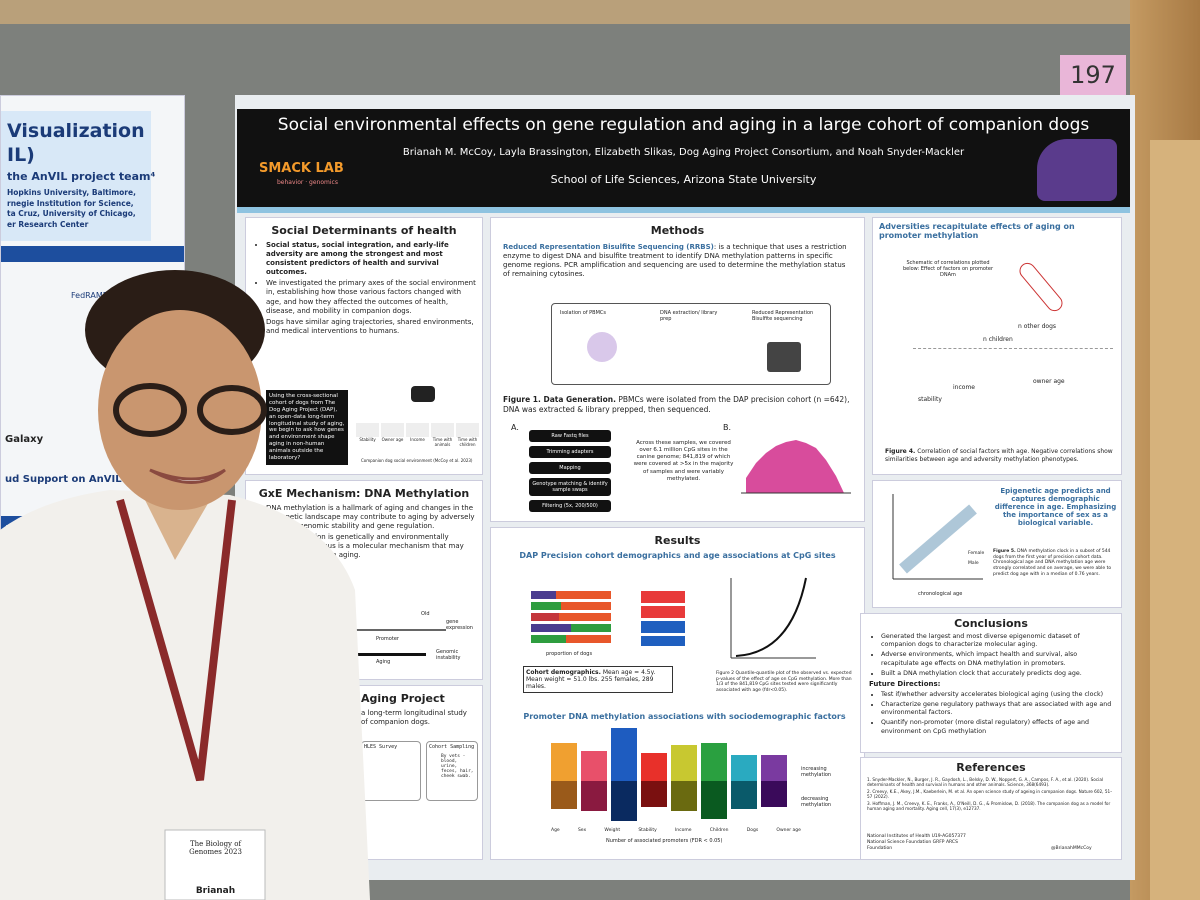  I want to click on diagram-label: gene expression, so click(459, 625).